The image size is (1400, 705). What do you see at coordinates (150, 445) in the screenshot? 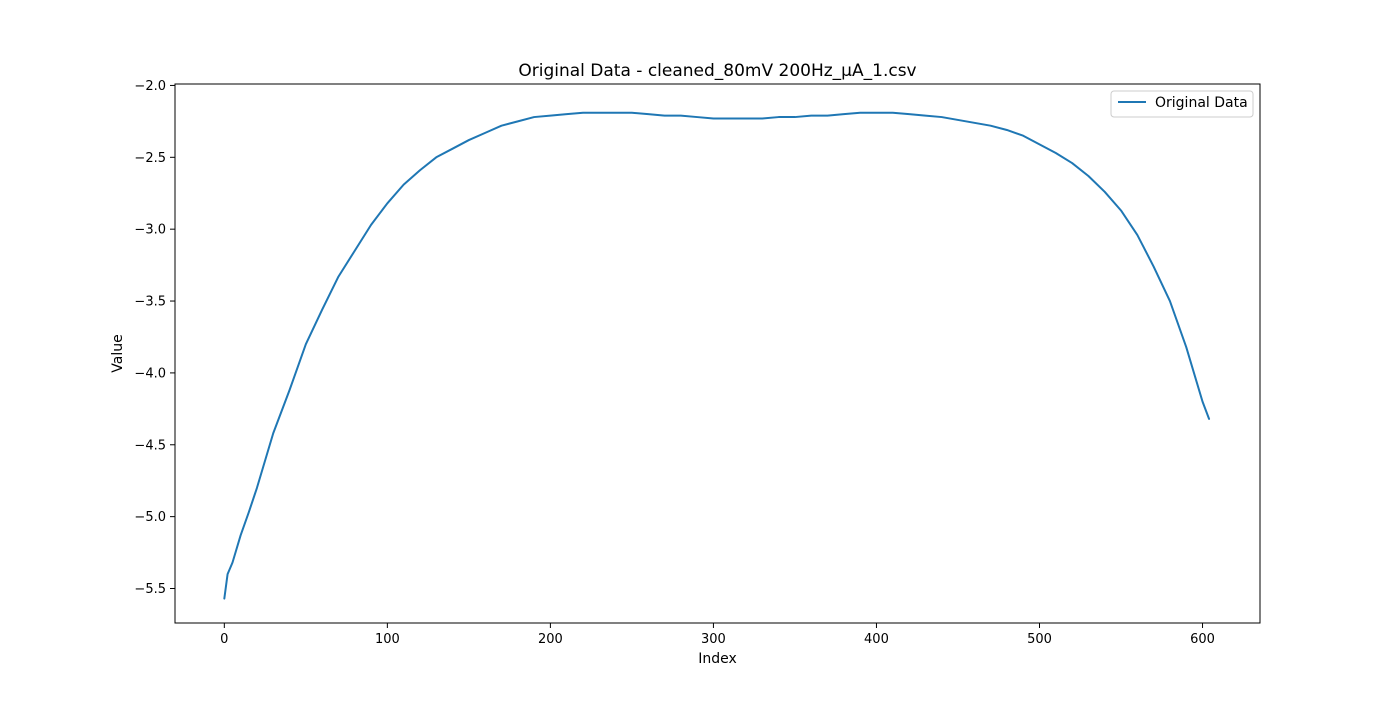
I see `y-tick-label: −4.5` at bounding box center [150, 445].